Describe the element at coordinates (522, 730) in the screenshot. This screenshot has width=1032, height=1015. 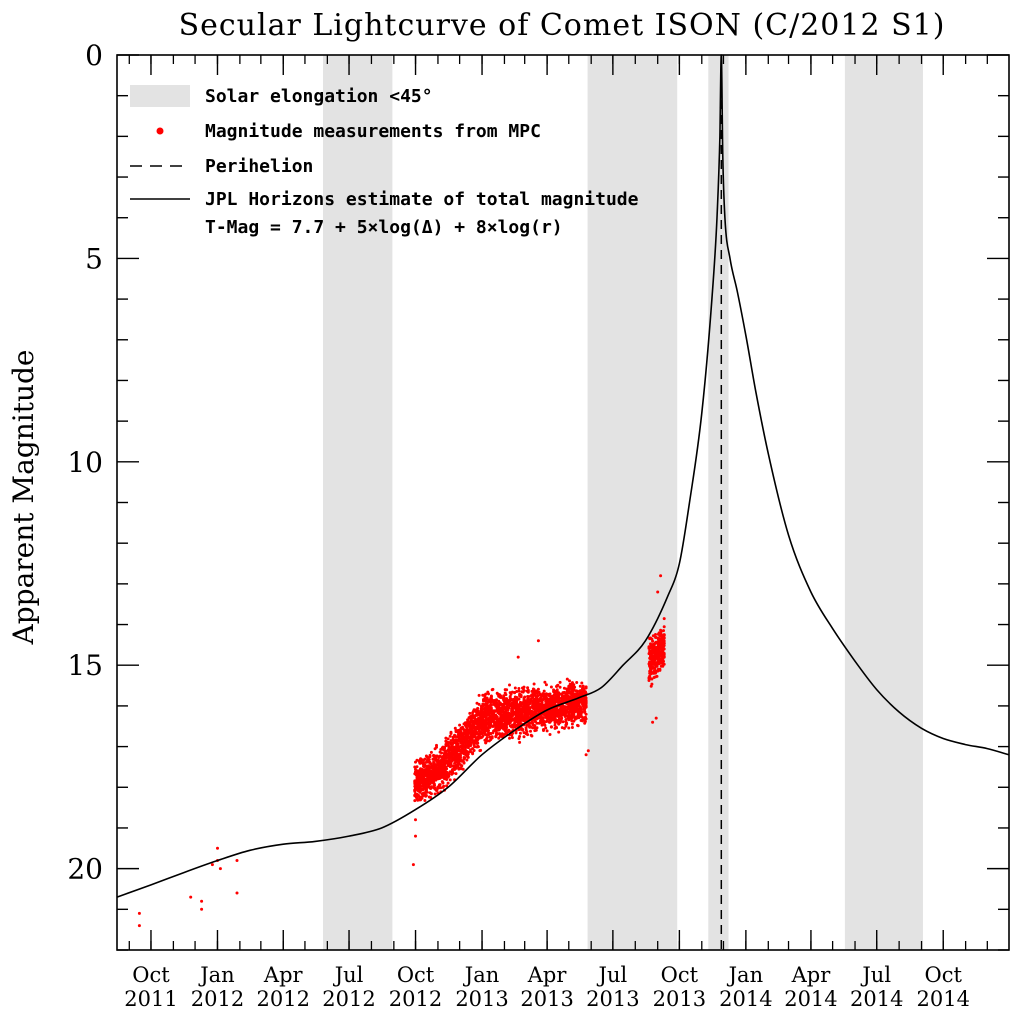
I see `mpc-point-1961` at that location.